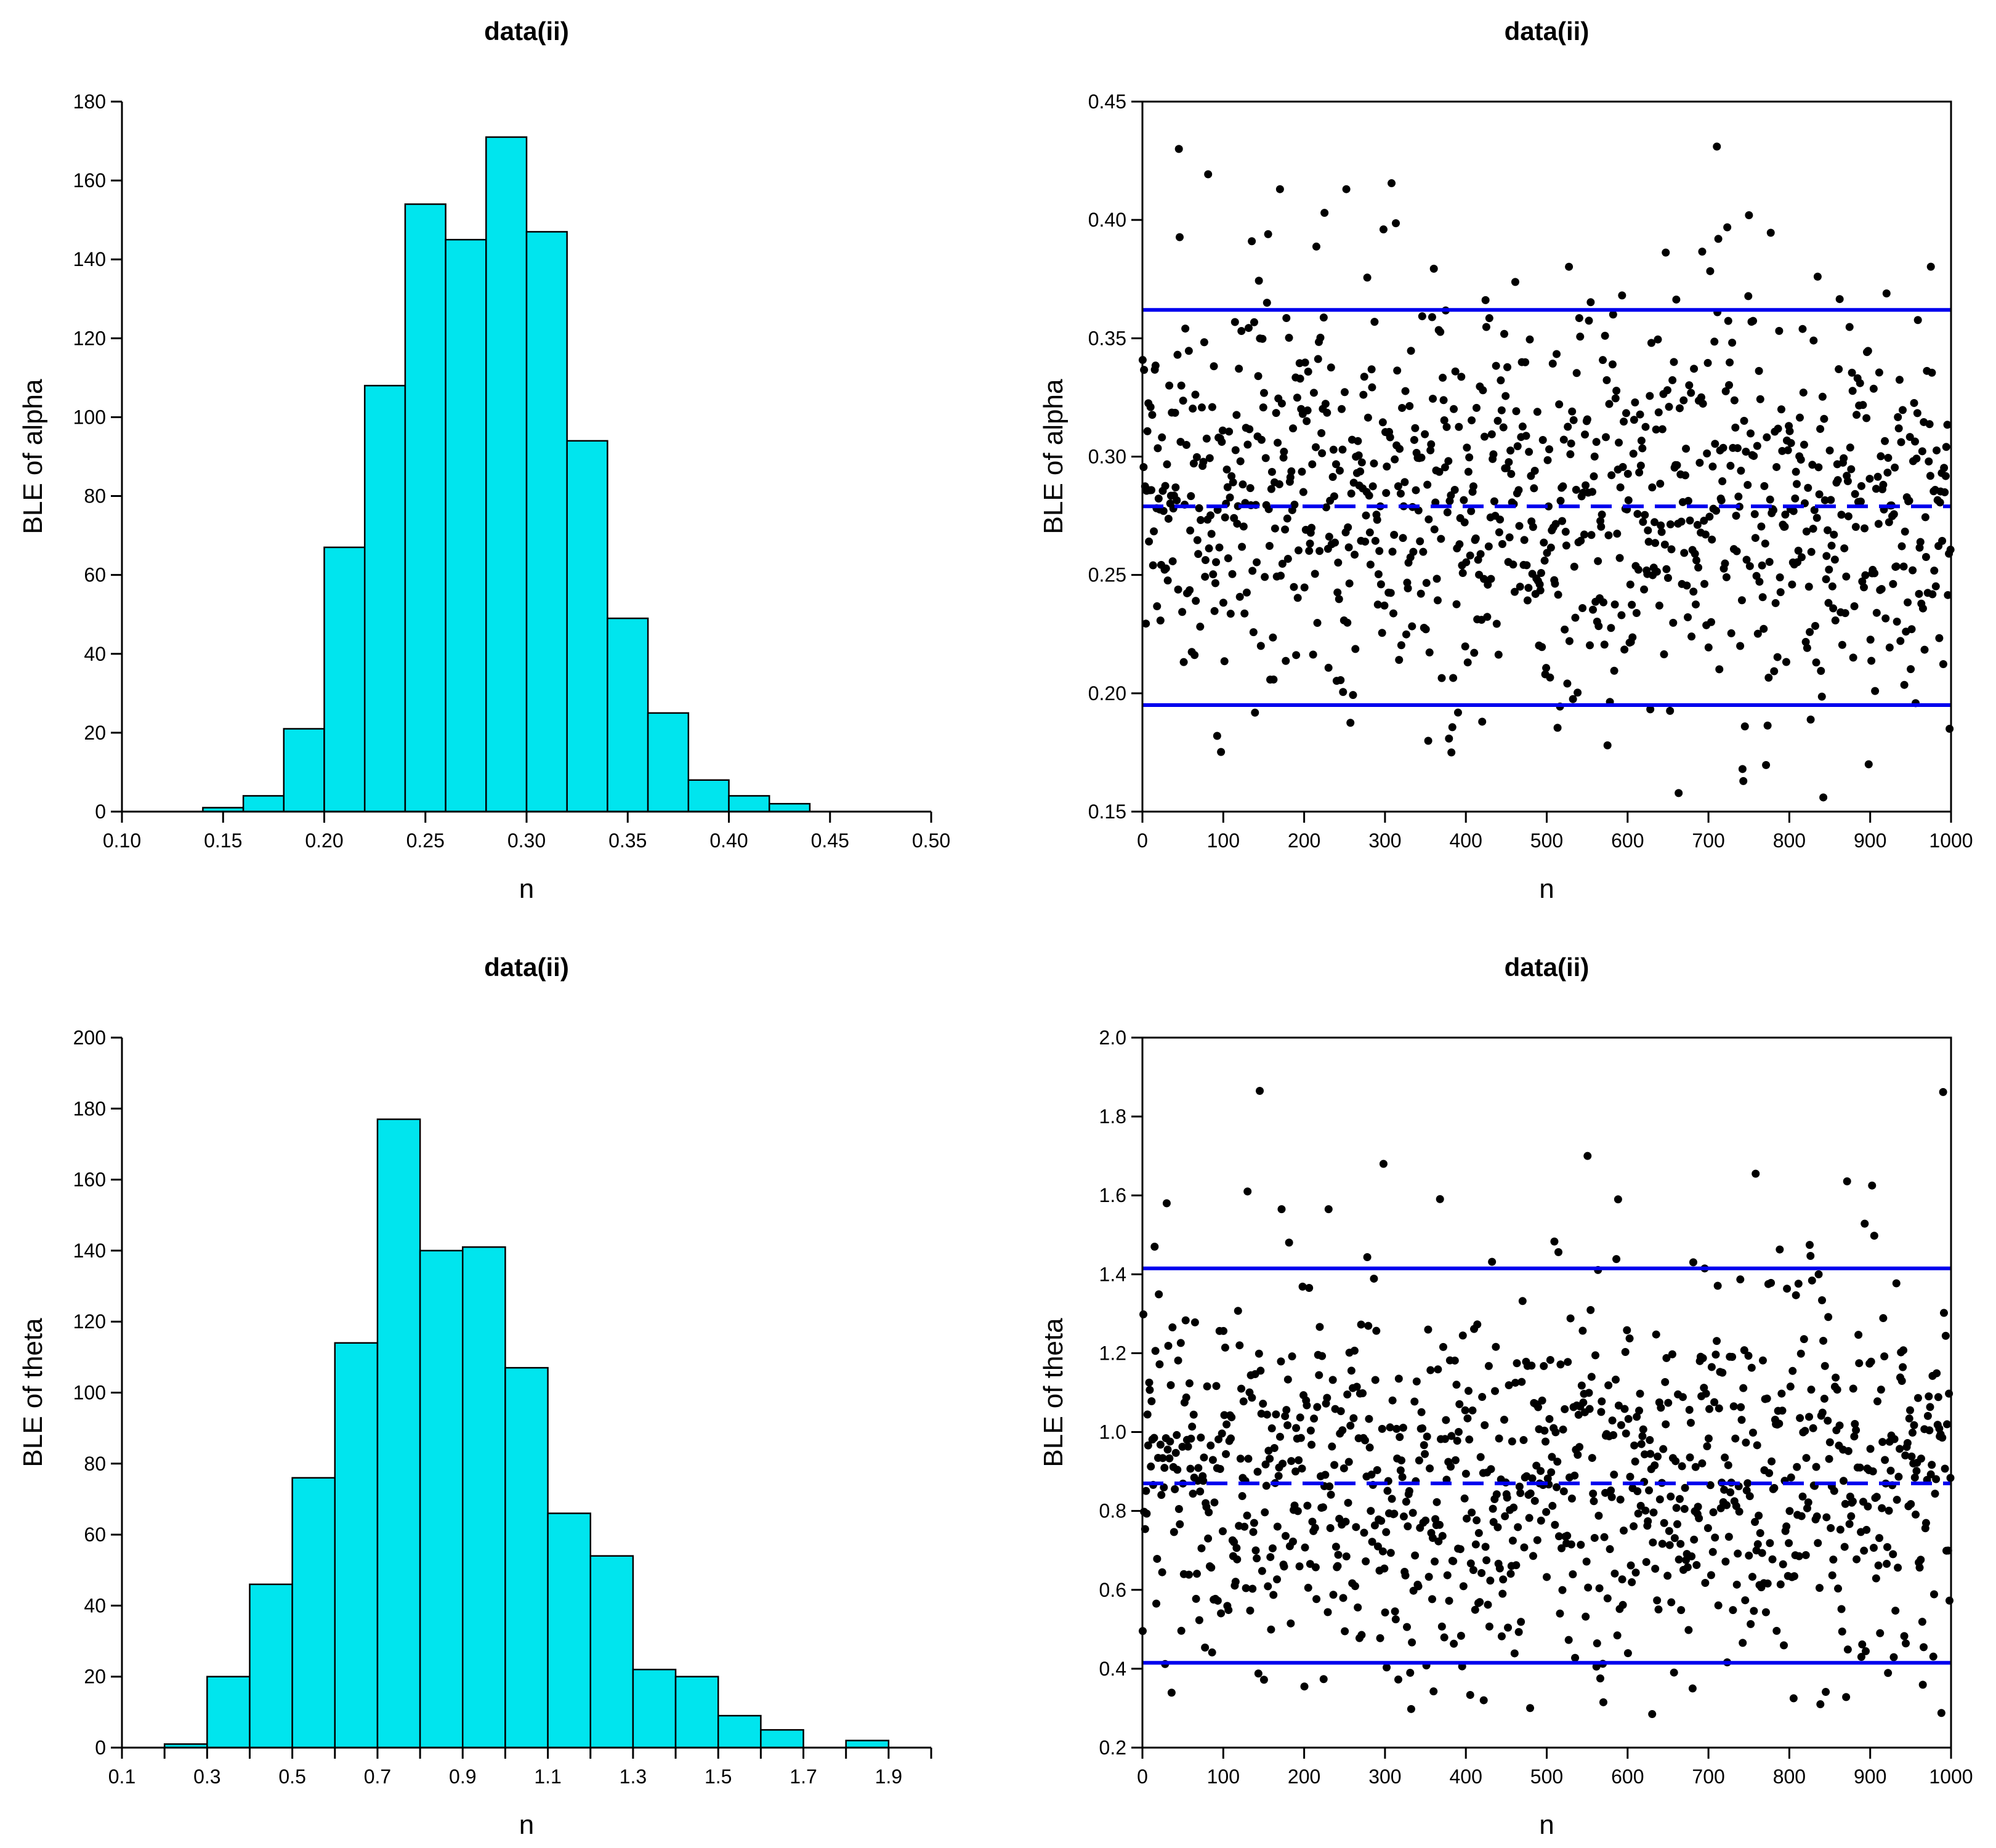 Image resolution: width=1996 pixels, height=1848 pixels. Describe the element at coordinates (1708, 1776) in the screenshot. I see `x-tick-label: 700` at that location.